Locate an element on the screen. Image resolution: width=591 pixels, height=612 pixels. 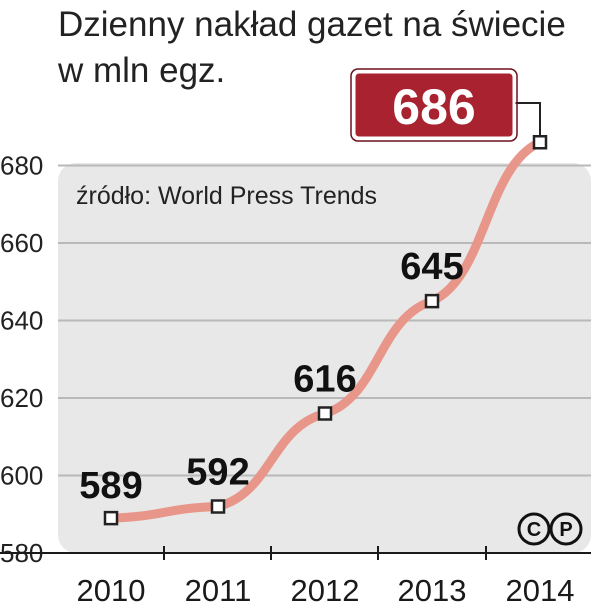
copyright-p-circle is located at coordinates (566, 529).